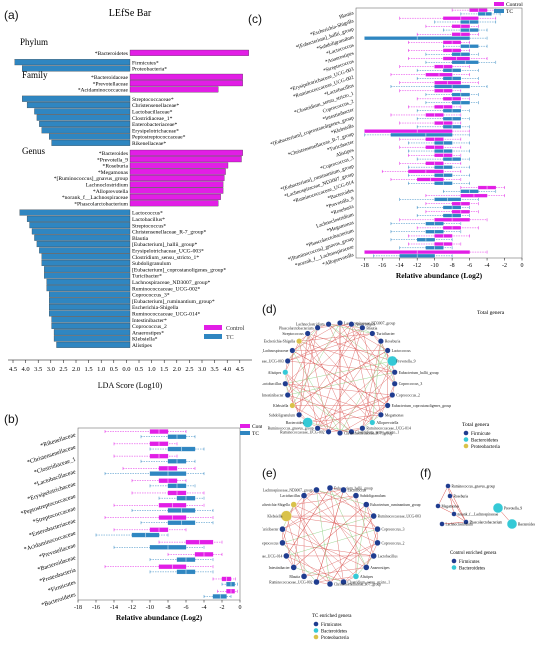 The width and height of the screenshot is (535, 651). I want to click on node-label: Streptococcus, so click(270, 543).